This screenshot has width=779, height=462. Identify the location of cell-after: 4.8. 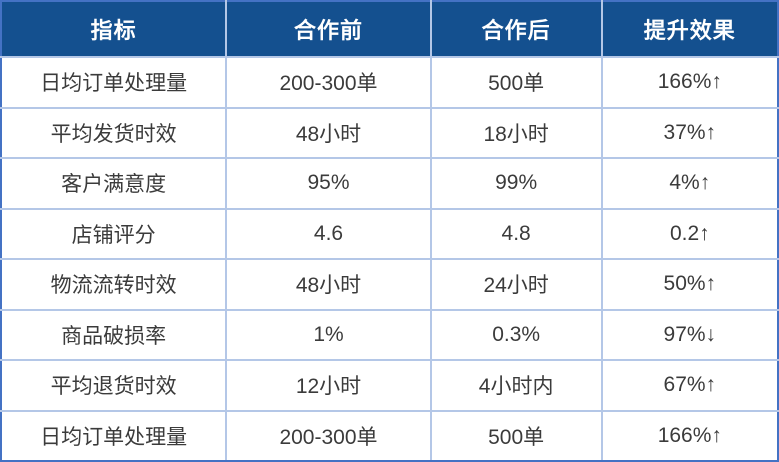
(516, 233).